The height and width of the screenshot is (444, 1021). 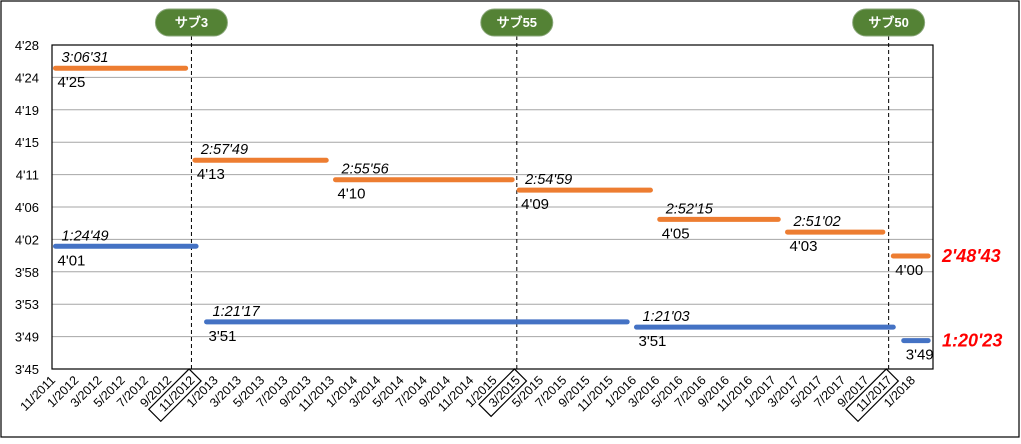 What do you see at coordinates (27, 142) in the screenshot?
I see `y-tick-label: 4'15` at bounding box center [27, 142].